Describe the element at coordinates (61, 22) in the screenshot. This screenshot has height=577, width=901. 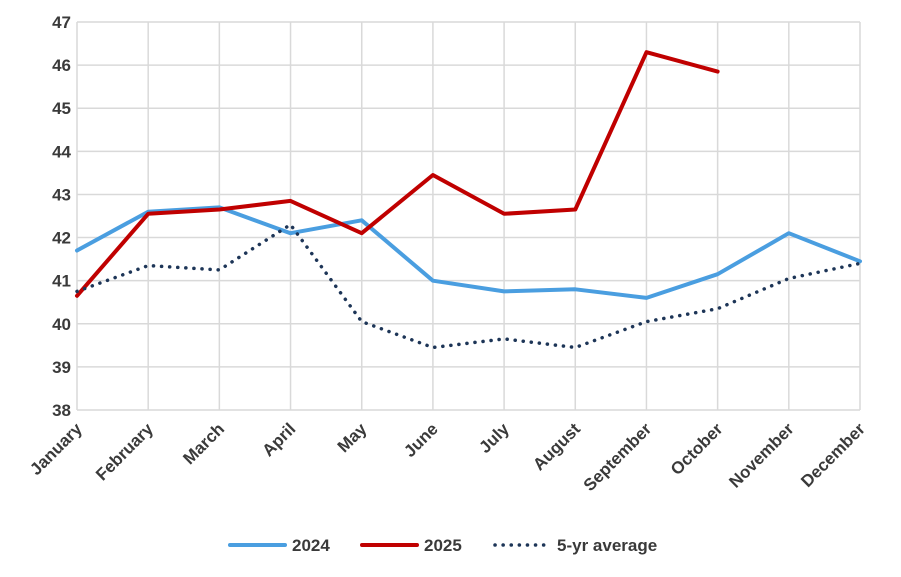
I see `y-tick-label: 47` at that location.